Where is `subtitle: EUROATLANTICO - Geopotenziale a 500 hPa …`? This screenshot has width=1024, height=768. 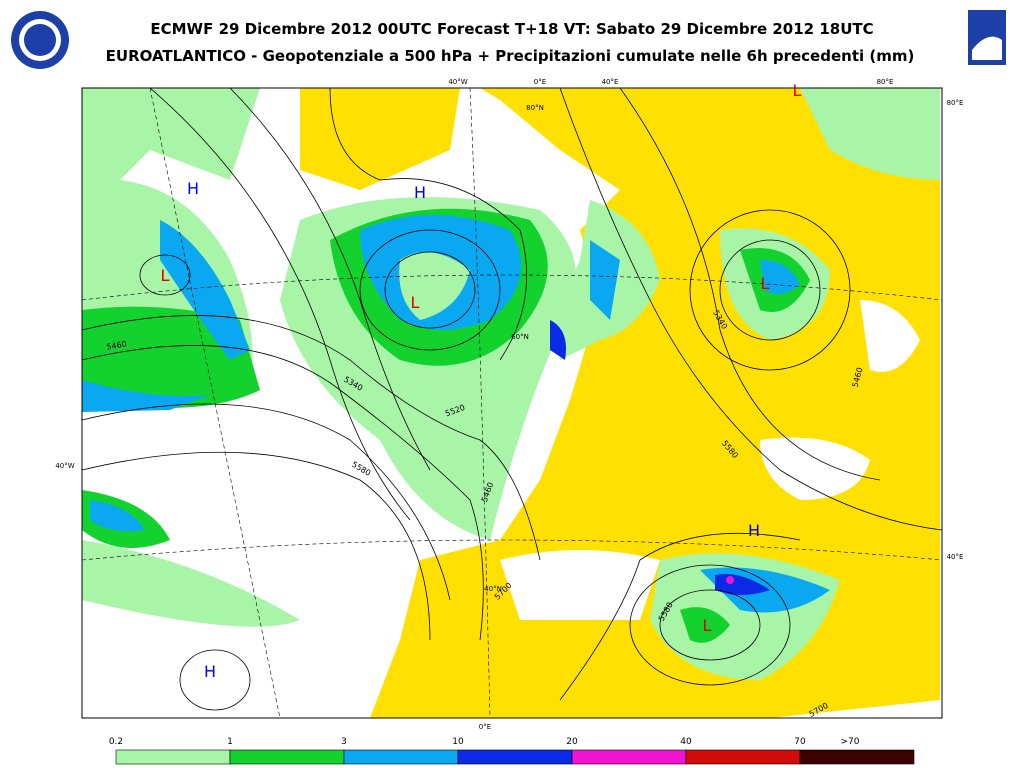
subtitle: EUROATLANTICO - Geopotenziale a 500 hPa … is located at coordinates (510, 56).